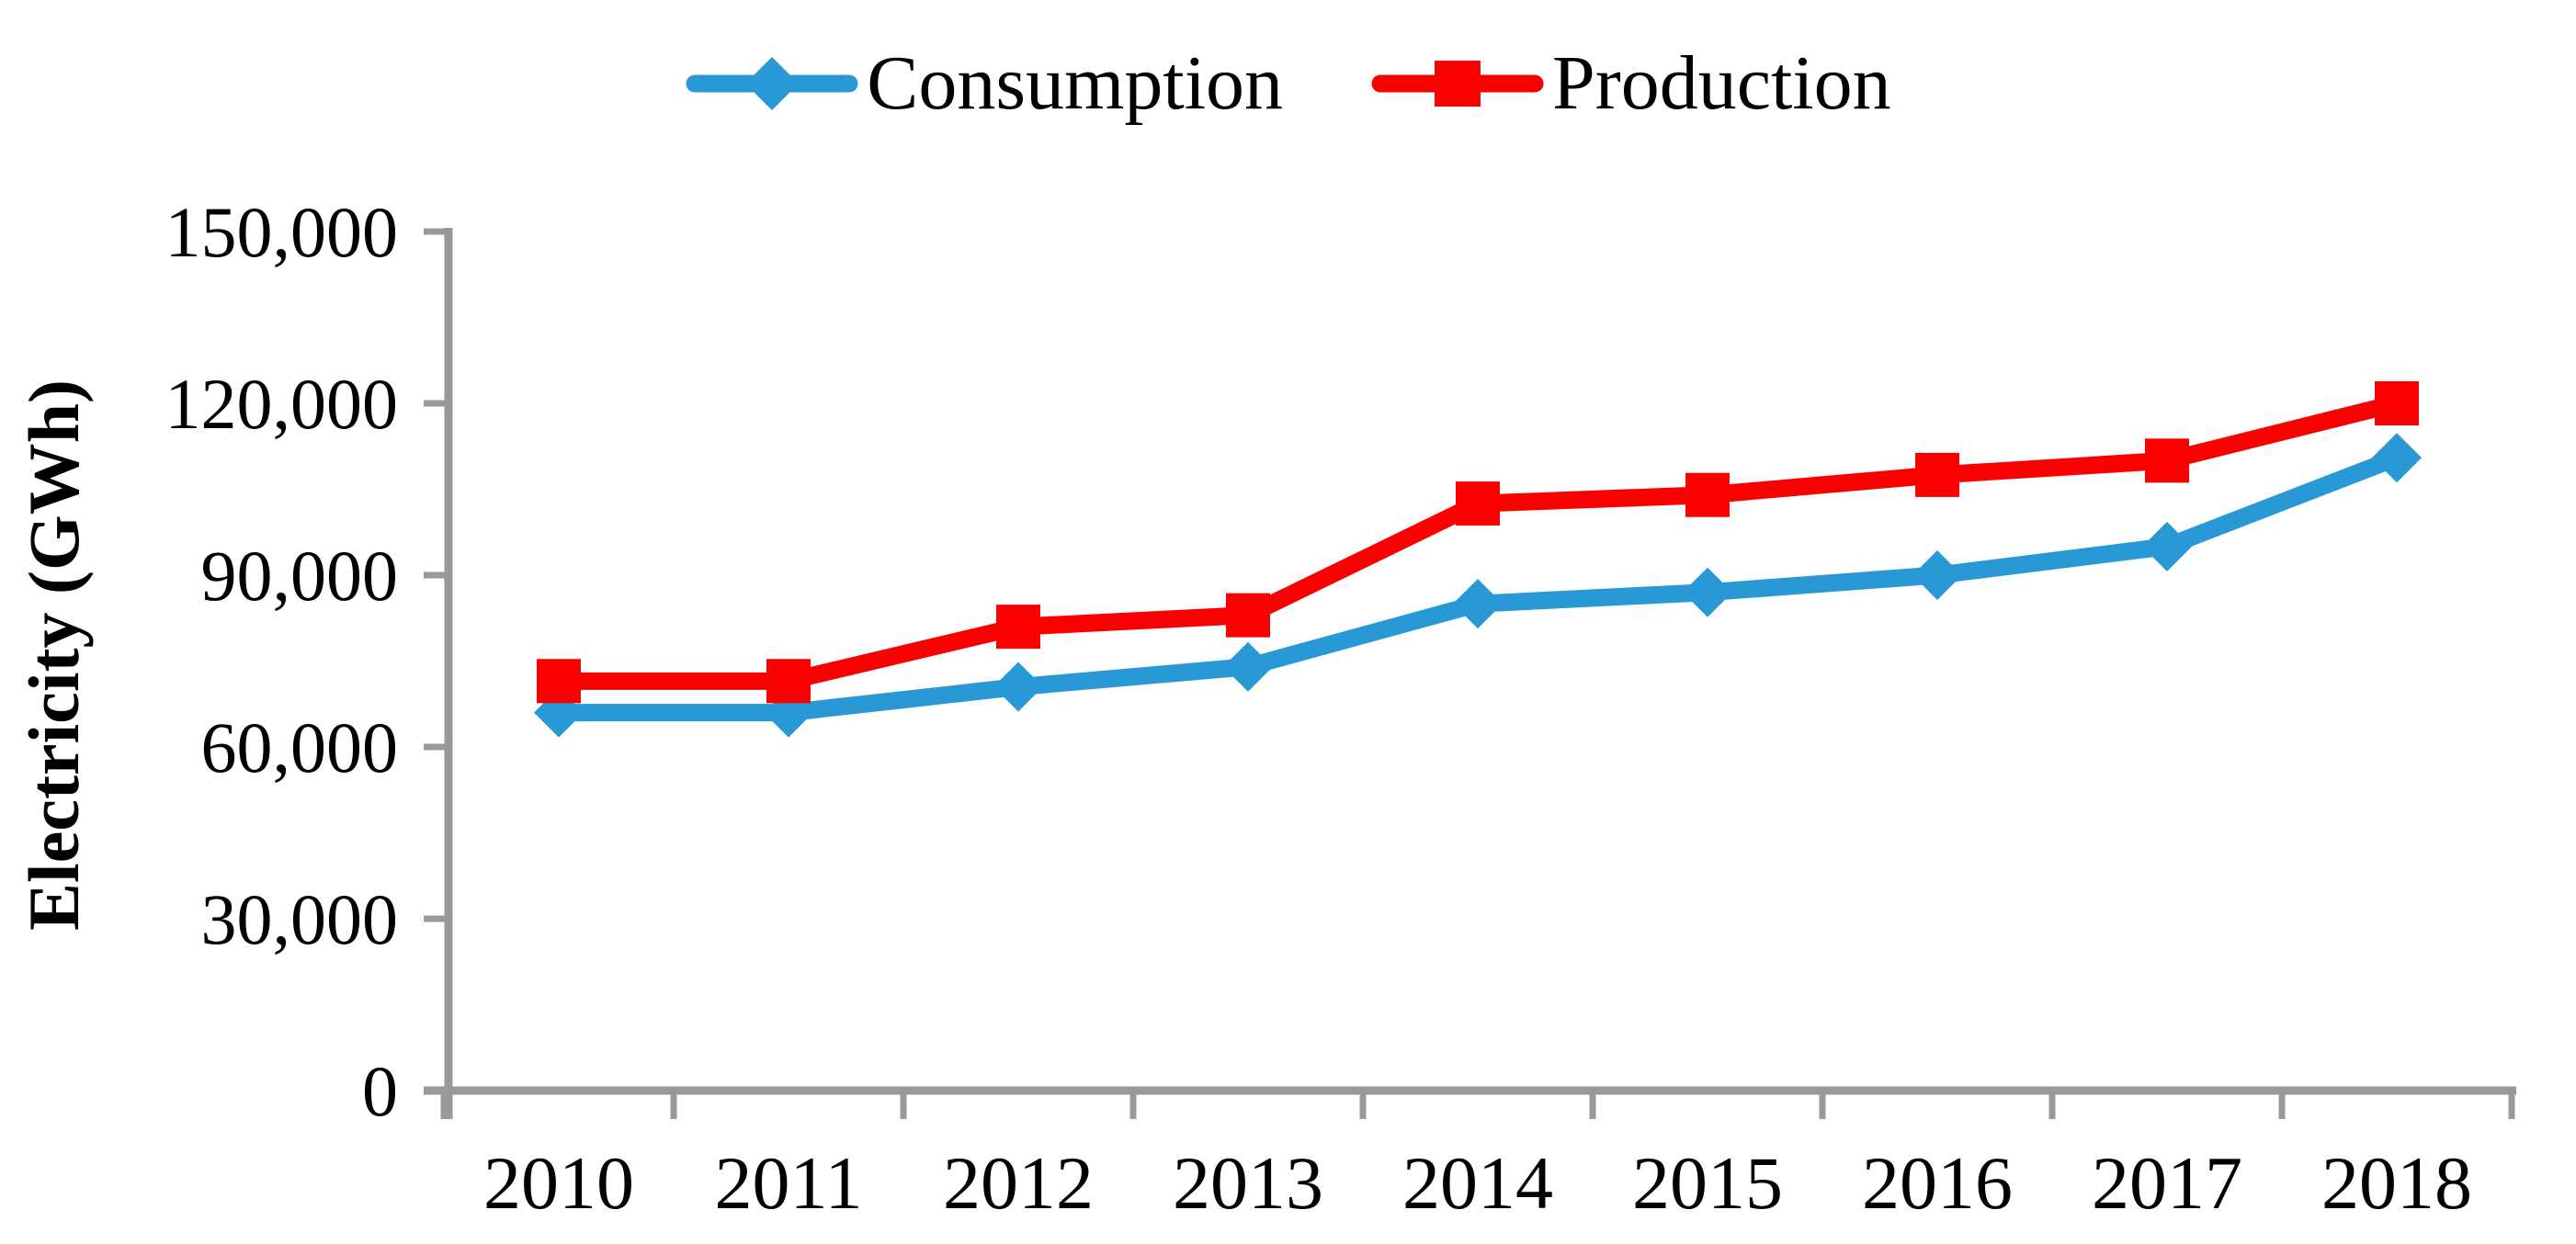  Describe the element at coordinates (1019, 1183) in the screenshot. I see `x-tick-label: 2012` at that location.